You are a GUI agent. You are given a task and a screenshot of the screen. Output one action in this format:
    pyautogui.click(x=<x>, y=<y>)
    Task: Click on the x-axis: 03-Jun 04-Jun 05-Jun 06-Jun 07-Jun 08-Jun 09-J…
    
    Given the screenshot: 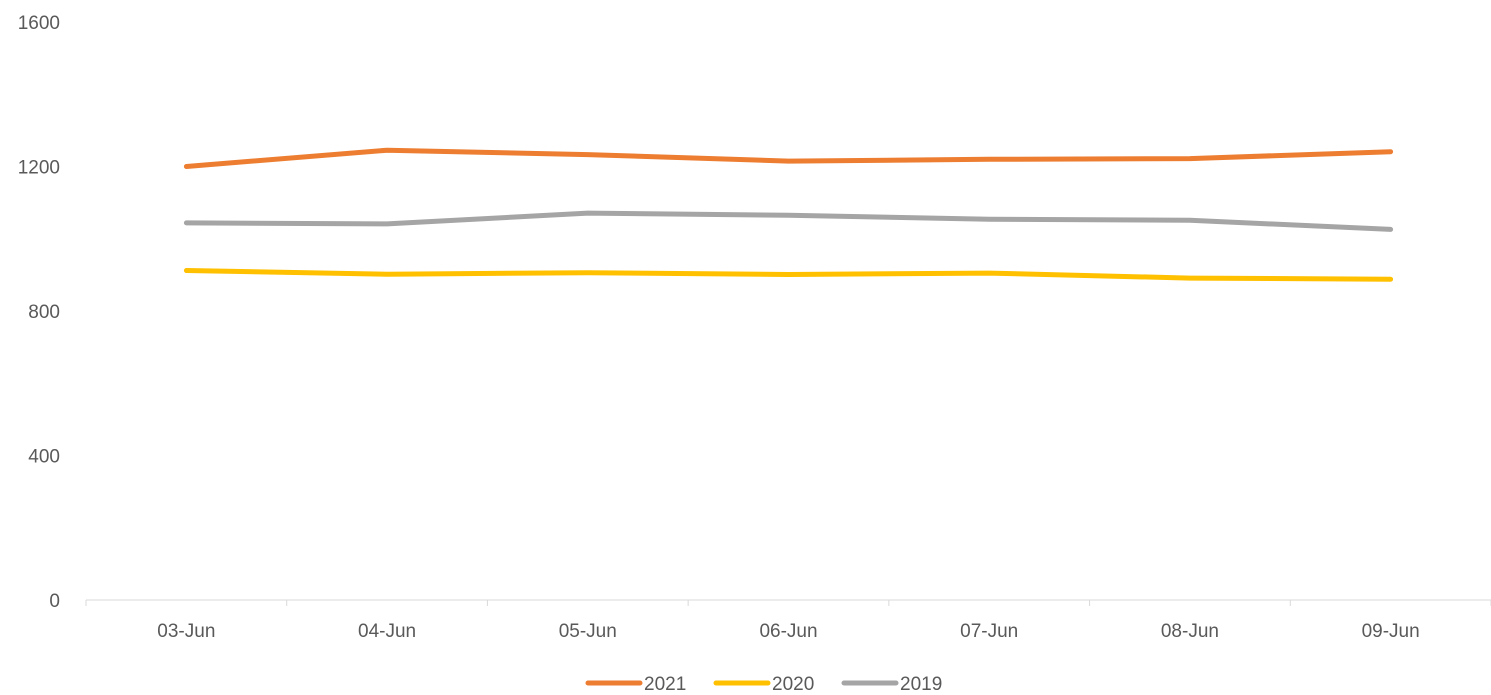 What is the action you would take?
    pyautogui.click(x=788, y=620)
    